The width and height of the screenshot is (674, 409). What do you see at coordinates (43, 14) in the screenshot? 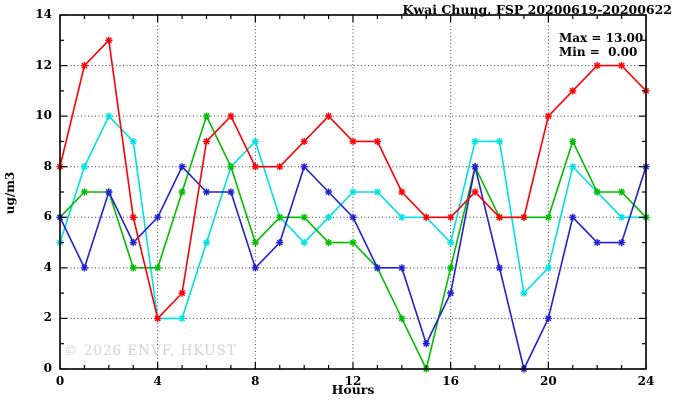
I see `y-tick-label: 14` at bounding box center [43, 14].